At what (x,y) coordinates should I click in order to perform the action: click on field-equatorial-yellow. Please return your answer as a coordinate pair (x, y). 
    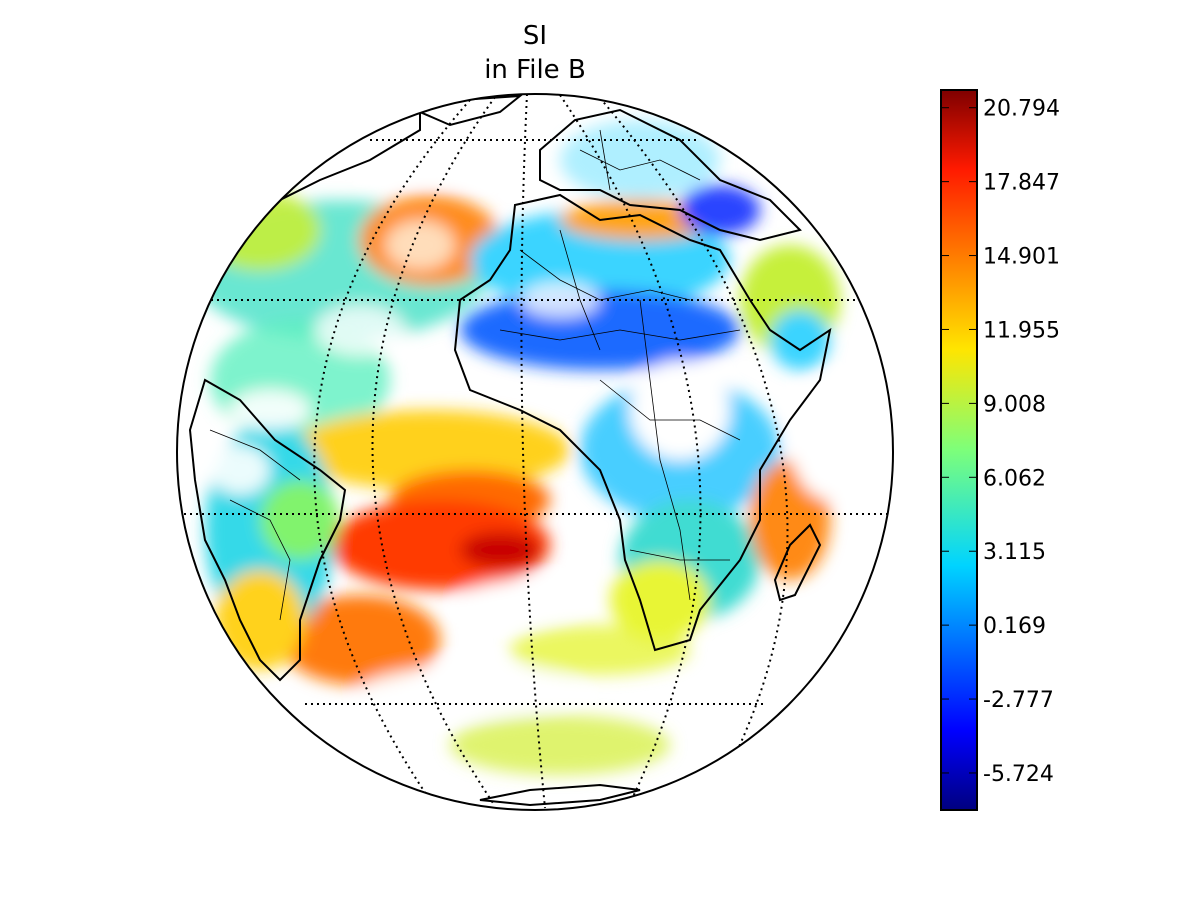
    Looking at the image, I should click on (430, 450).